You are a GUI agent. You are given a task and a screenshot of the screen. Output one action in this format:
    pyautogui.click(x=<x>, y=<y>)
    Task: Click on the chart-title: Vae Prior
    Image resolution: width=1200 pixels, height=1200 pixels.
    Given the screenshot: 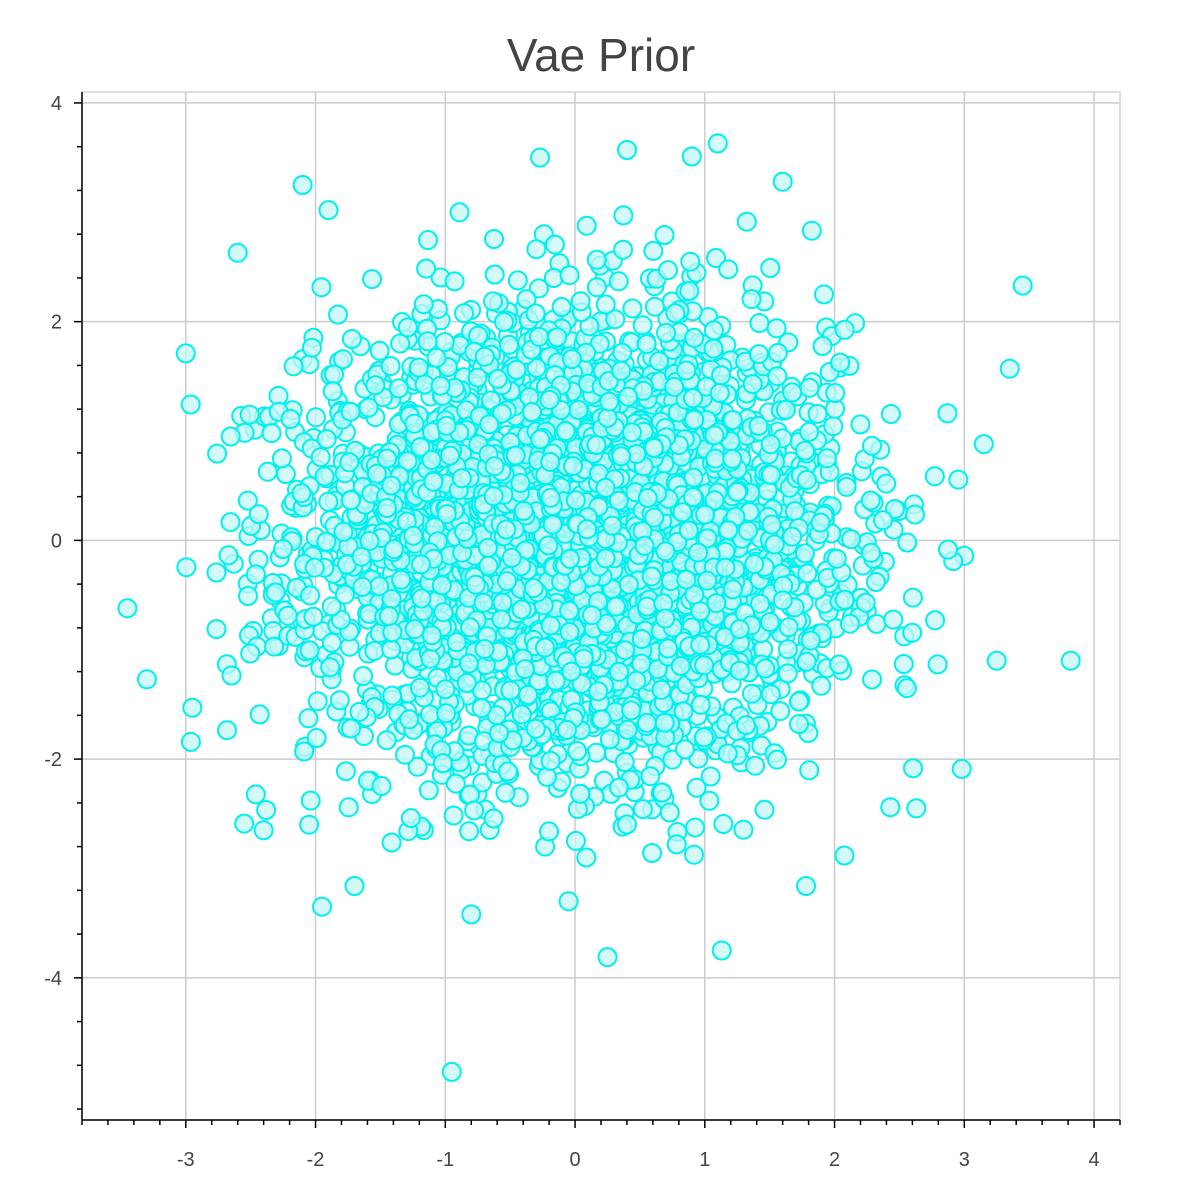 What is the action you would take?
    pyautogui.click(x=601, y=55)
    